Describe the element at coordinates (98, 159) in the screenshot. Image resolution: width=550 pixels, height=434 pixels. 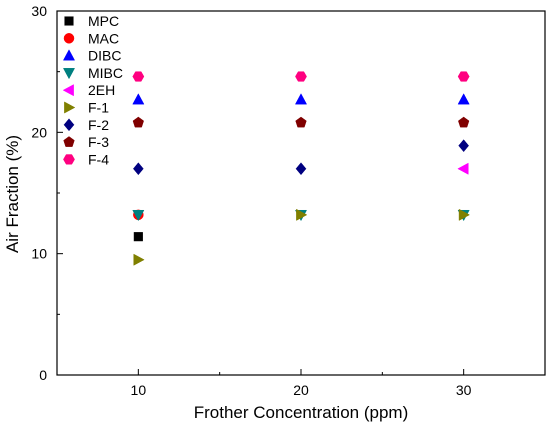
I see `legend-label-f-4: F-4` at that location.